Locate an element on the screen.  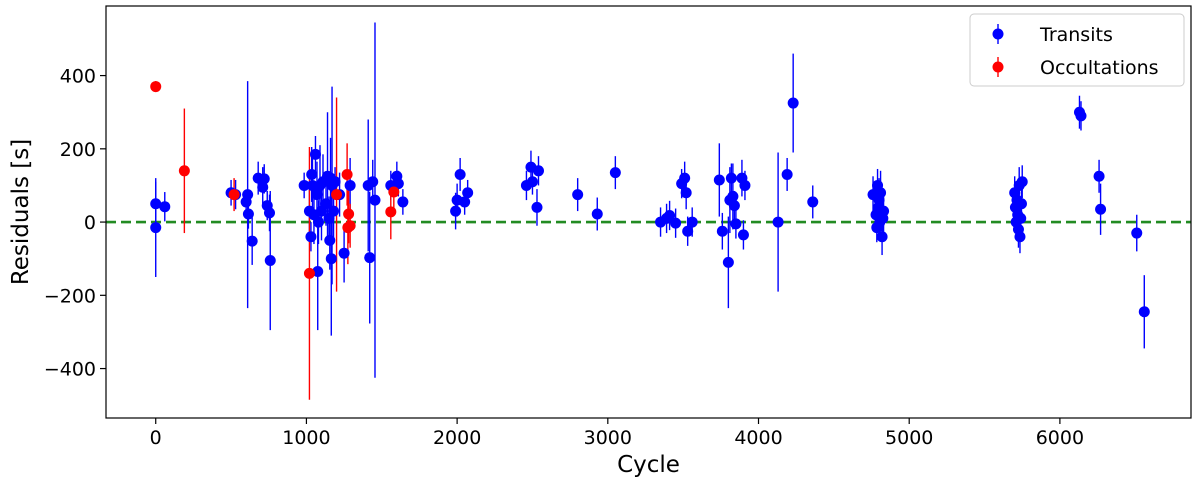
legend-label-occultations: Occultations is located at coordinates (1099, 68).